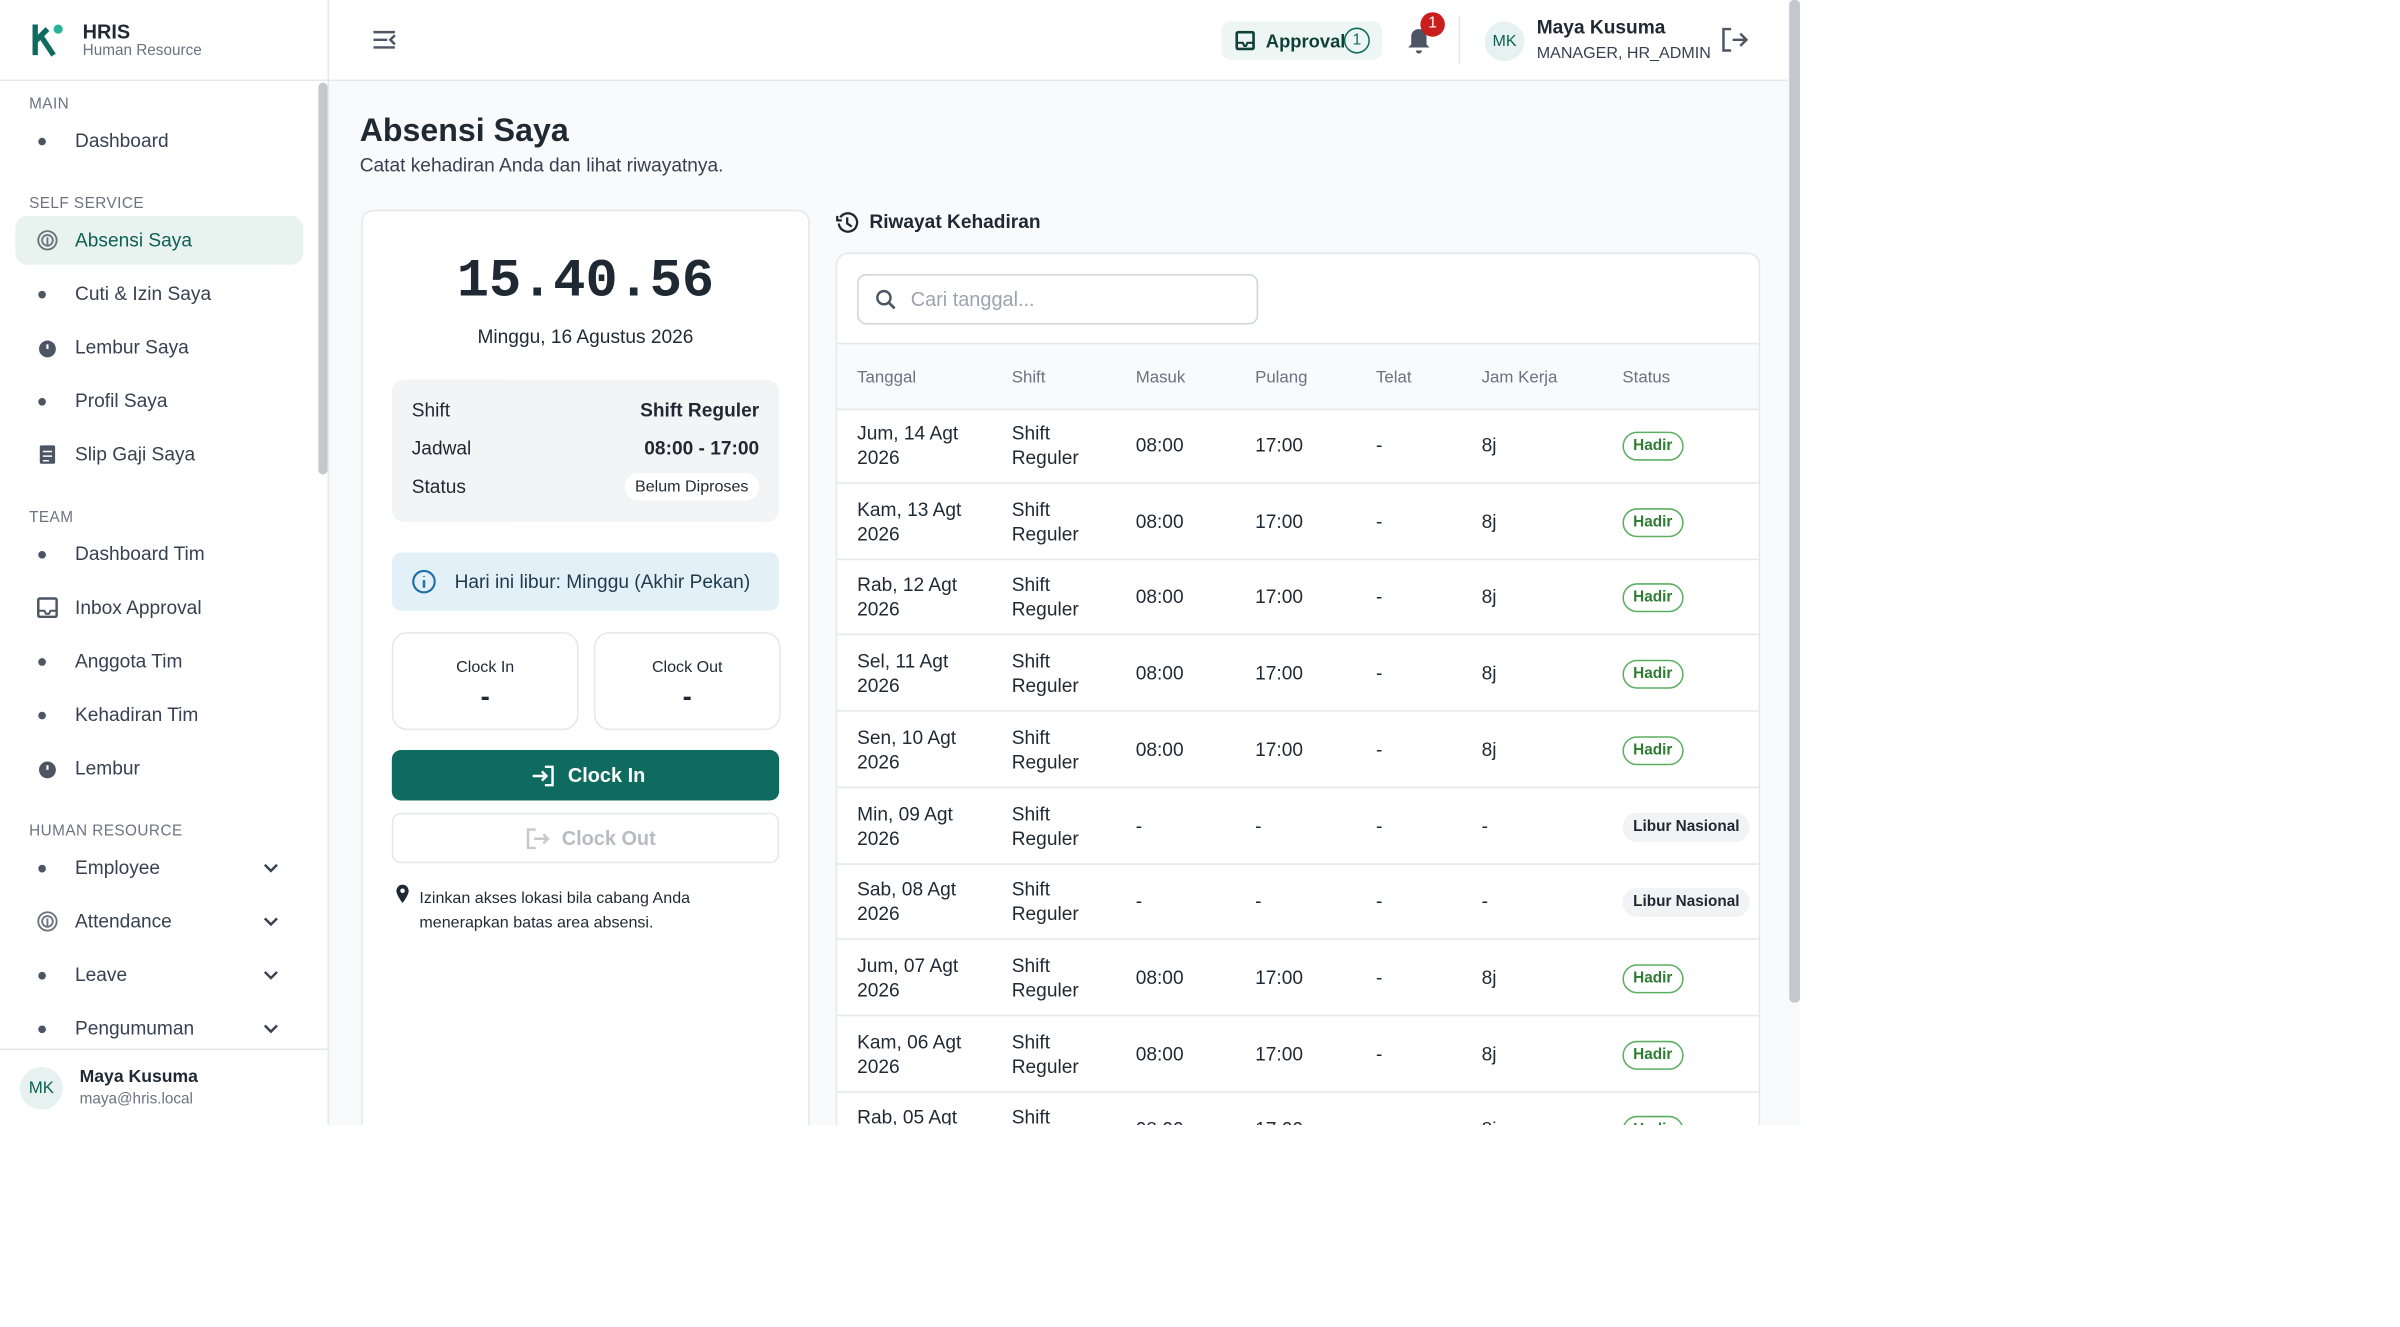 This screenshot has height=1327, width=2400. I want to click on section-label: HUMAN RESOURCE, so click(106, 832).